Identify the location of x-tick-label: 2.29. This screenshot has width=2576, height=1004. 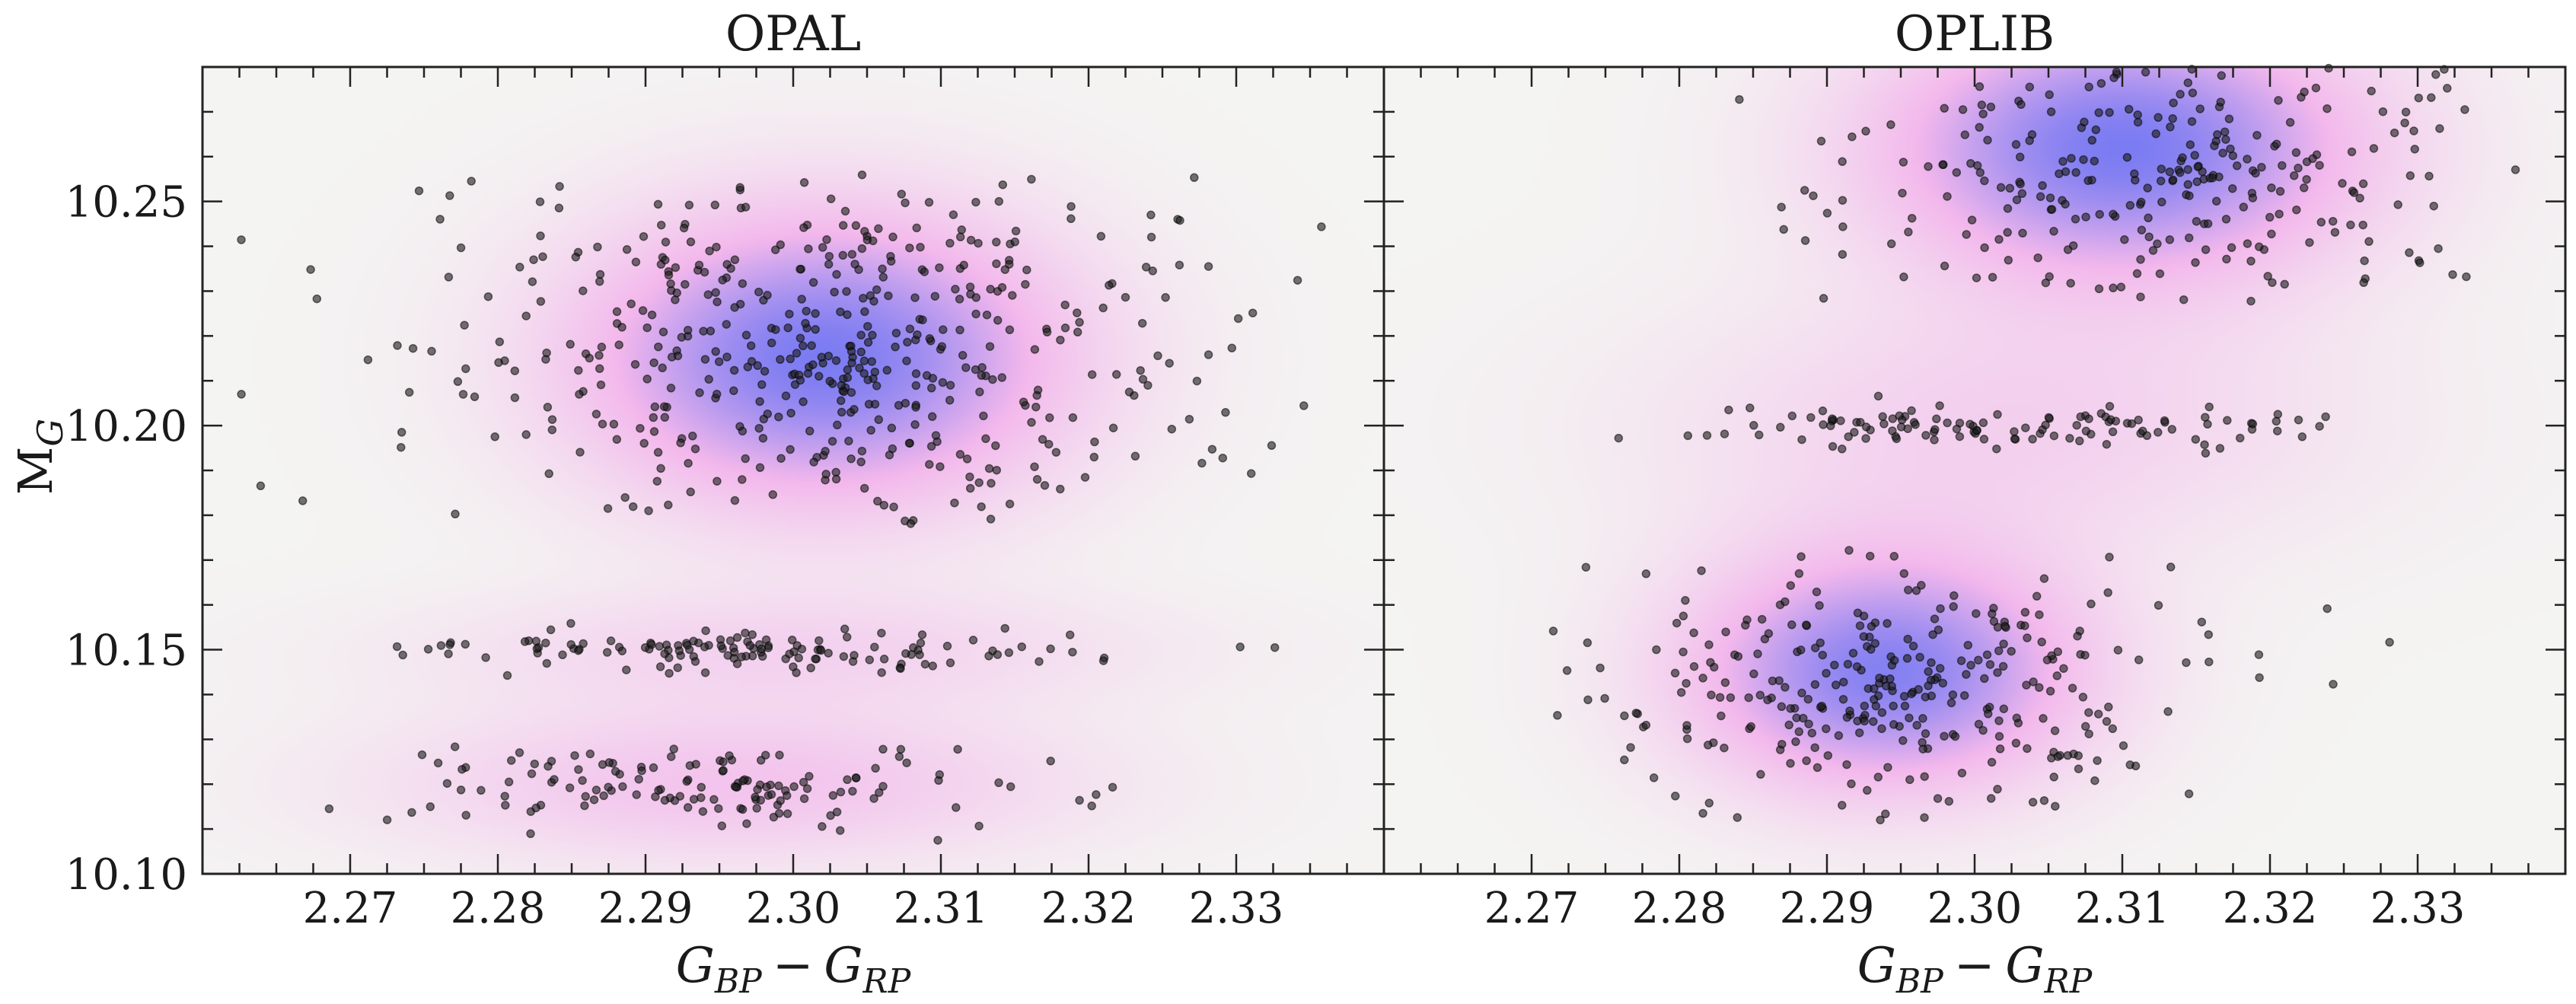
(645, 908).